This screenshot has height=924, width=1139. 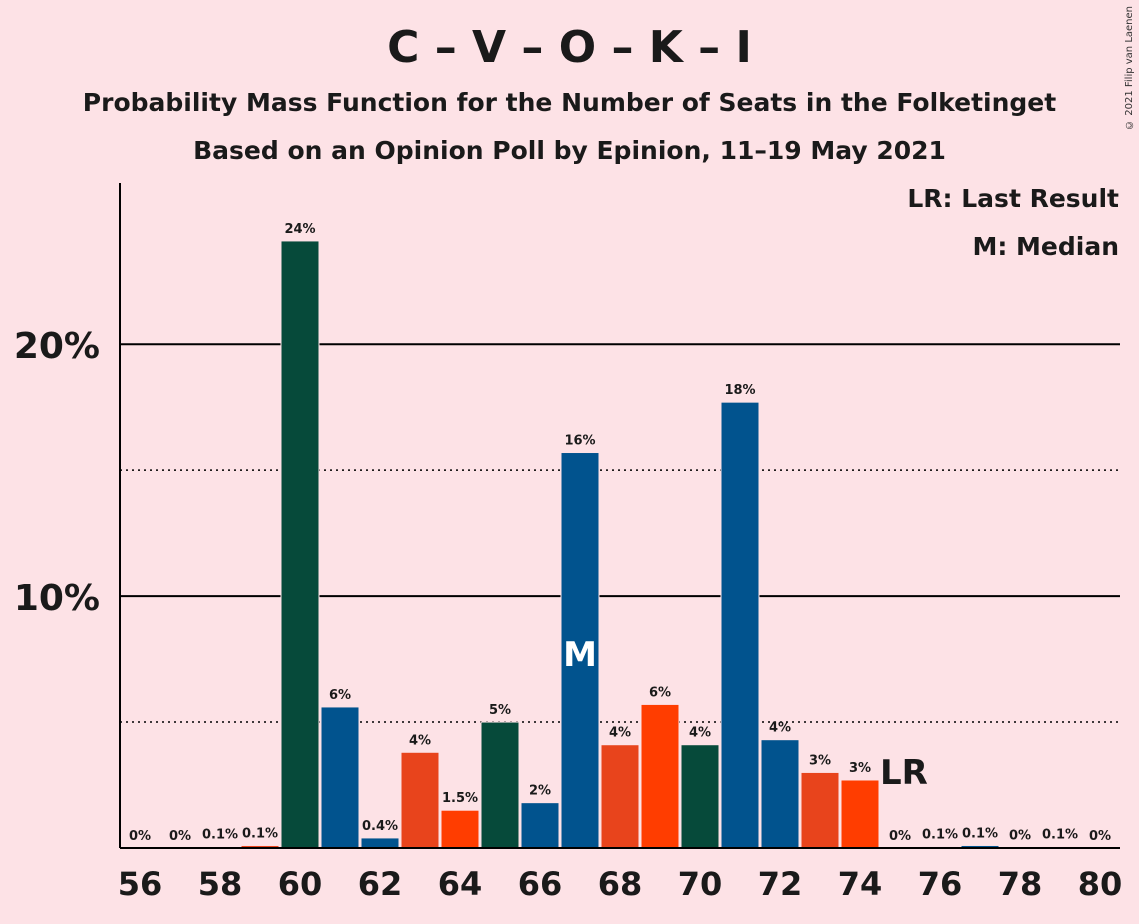 I want to click on x-tick-label: 68, so click(x=620, y=884).